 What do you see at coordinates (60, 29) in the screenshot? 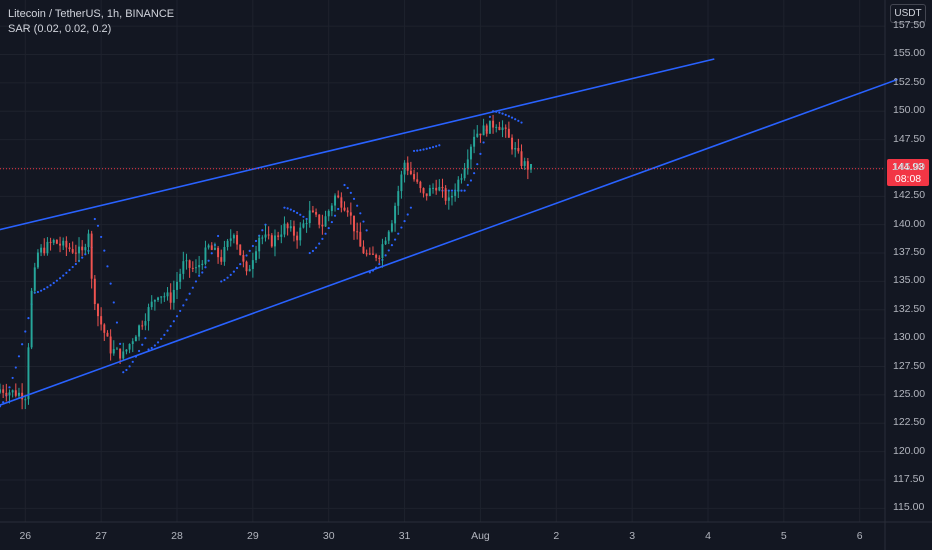
I see `sar-indicator-label: SAR (0.02, 0.02, 0.2)` at bounding box center [60, 29].